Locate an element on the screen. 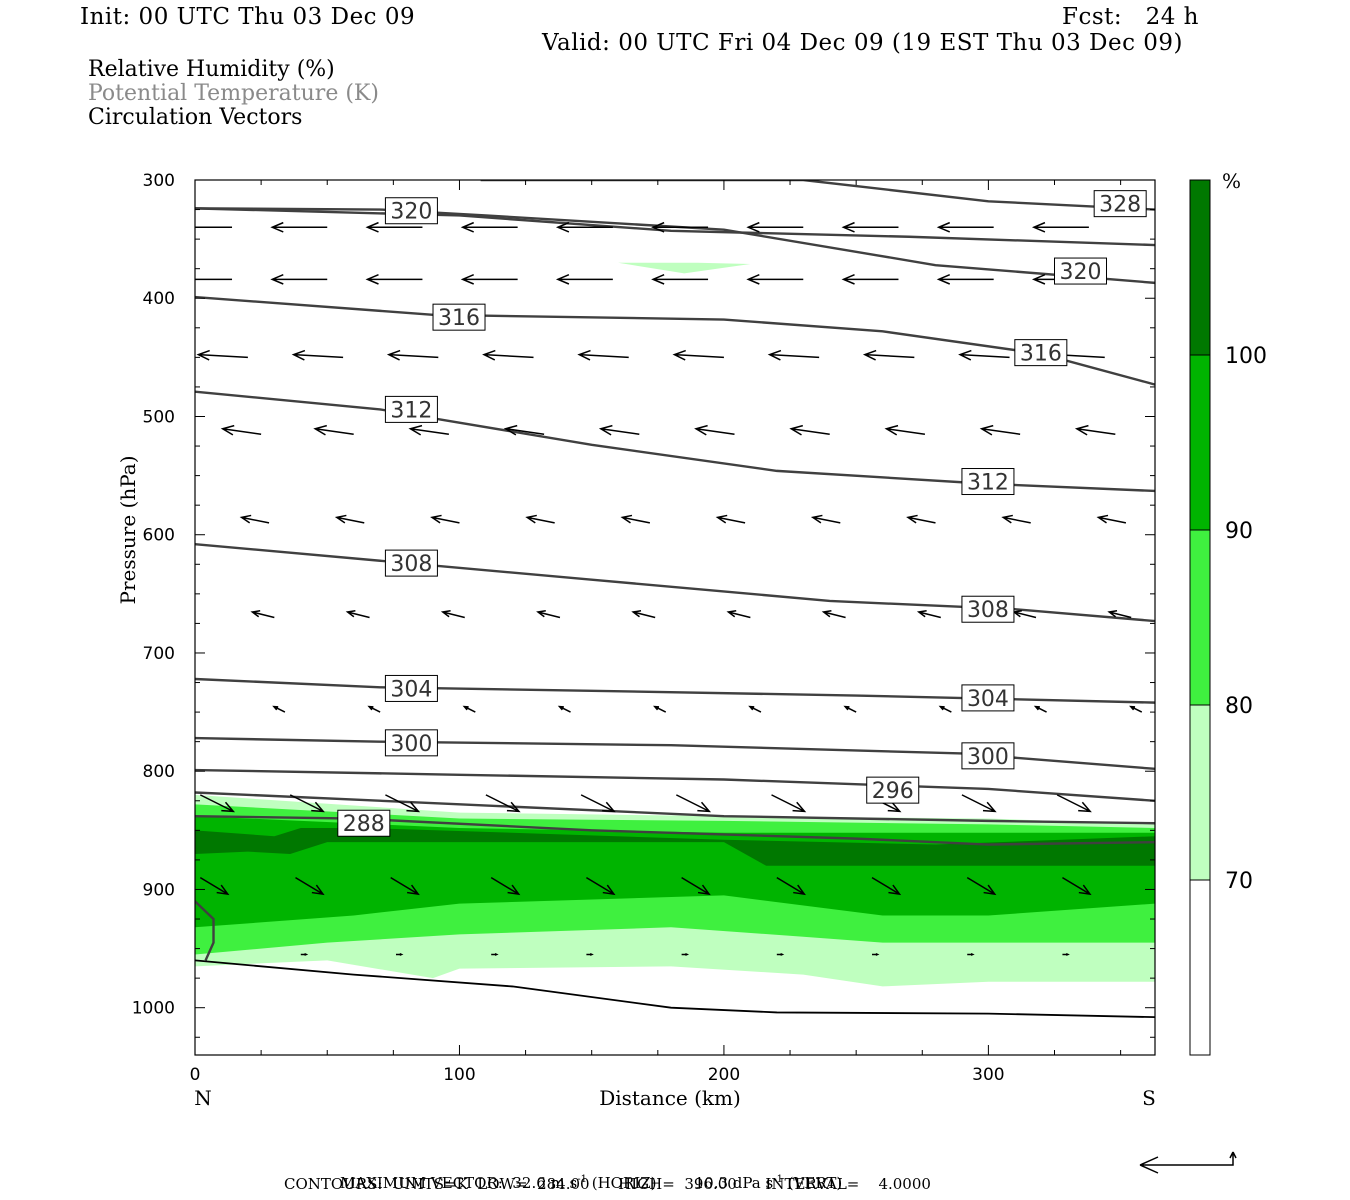 Image resolution: width=1350 pixels, height=1200 pixels. forecast-hour: Fcst: 24 h is located at coordinates (1130, 17).